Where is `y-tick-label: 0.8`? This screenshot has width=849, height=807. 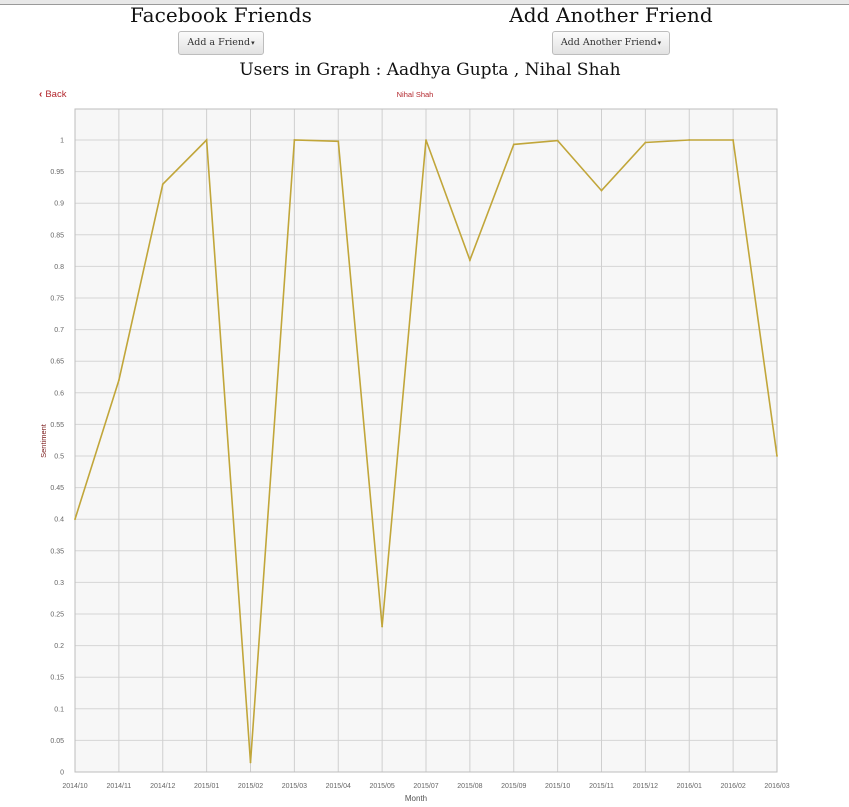 y-tick-label: 0.8 is located at coordinates (59, 267).